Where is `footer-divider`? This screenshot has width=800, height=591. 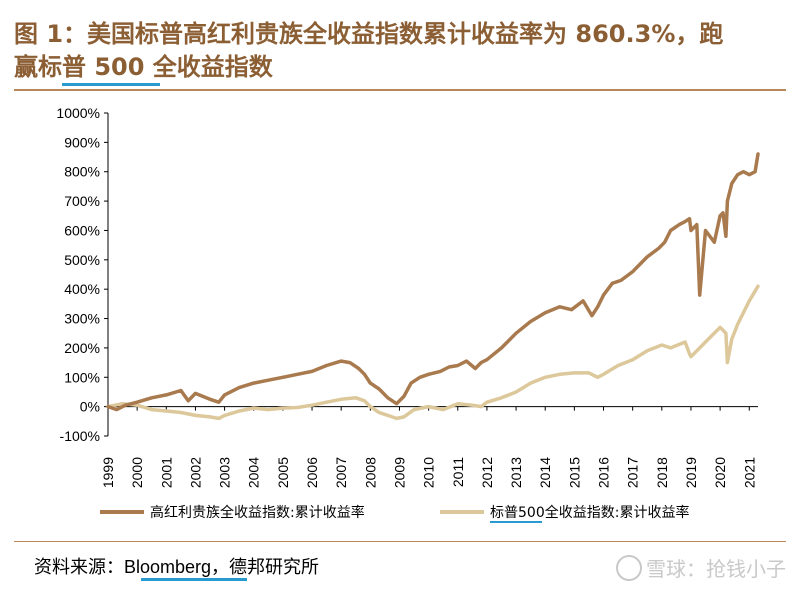 footer-divider is located at coordinates (400, 541).